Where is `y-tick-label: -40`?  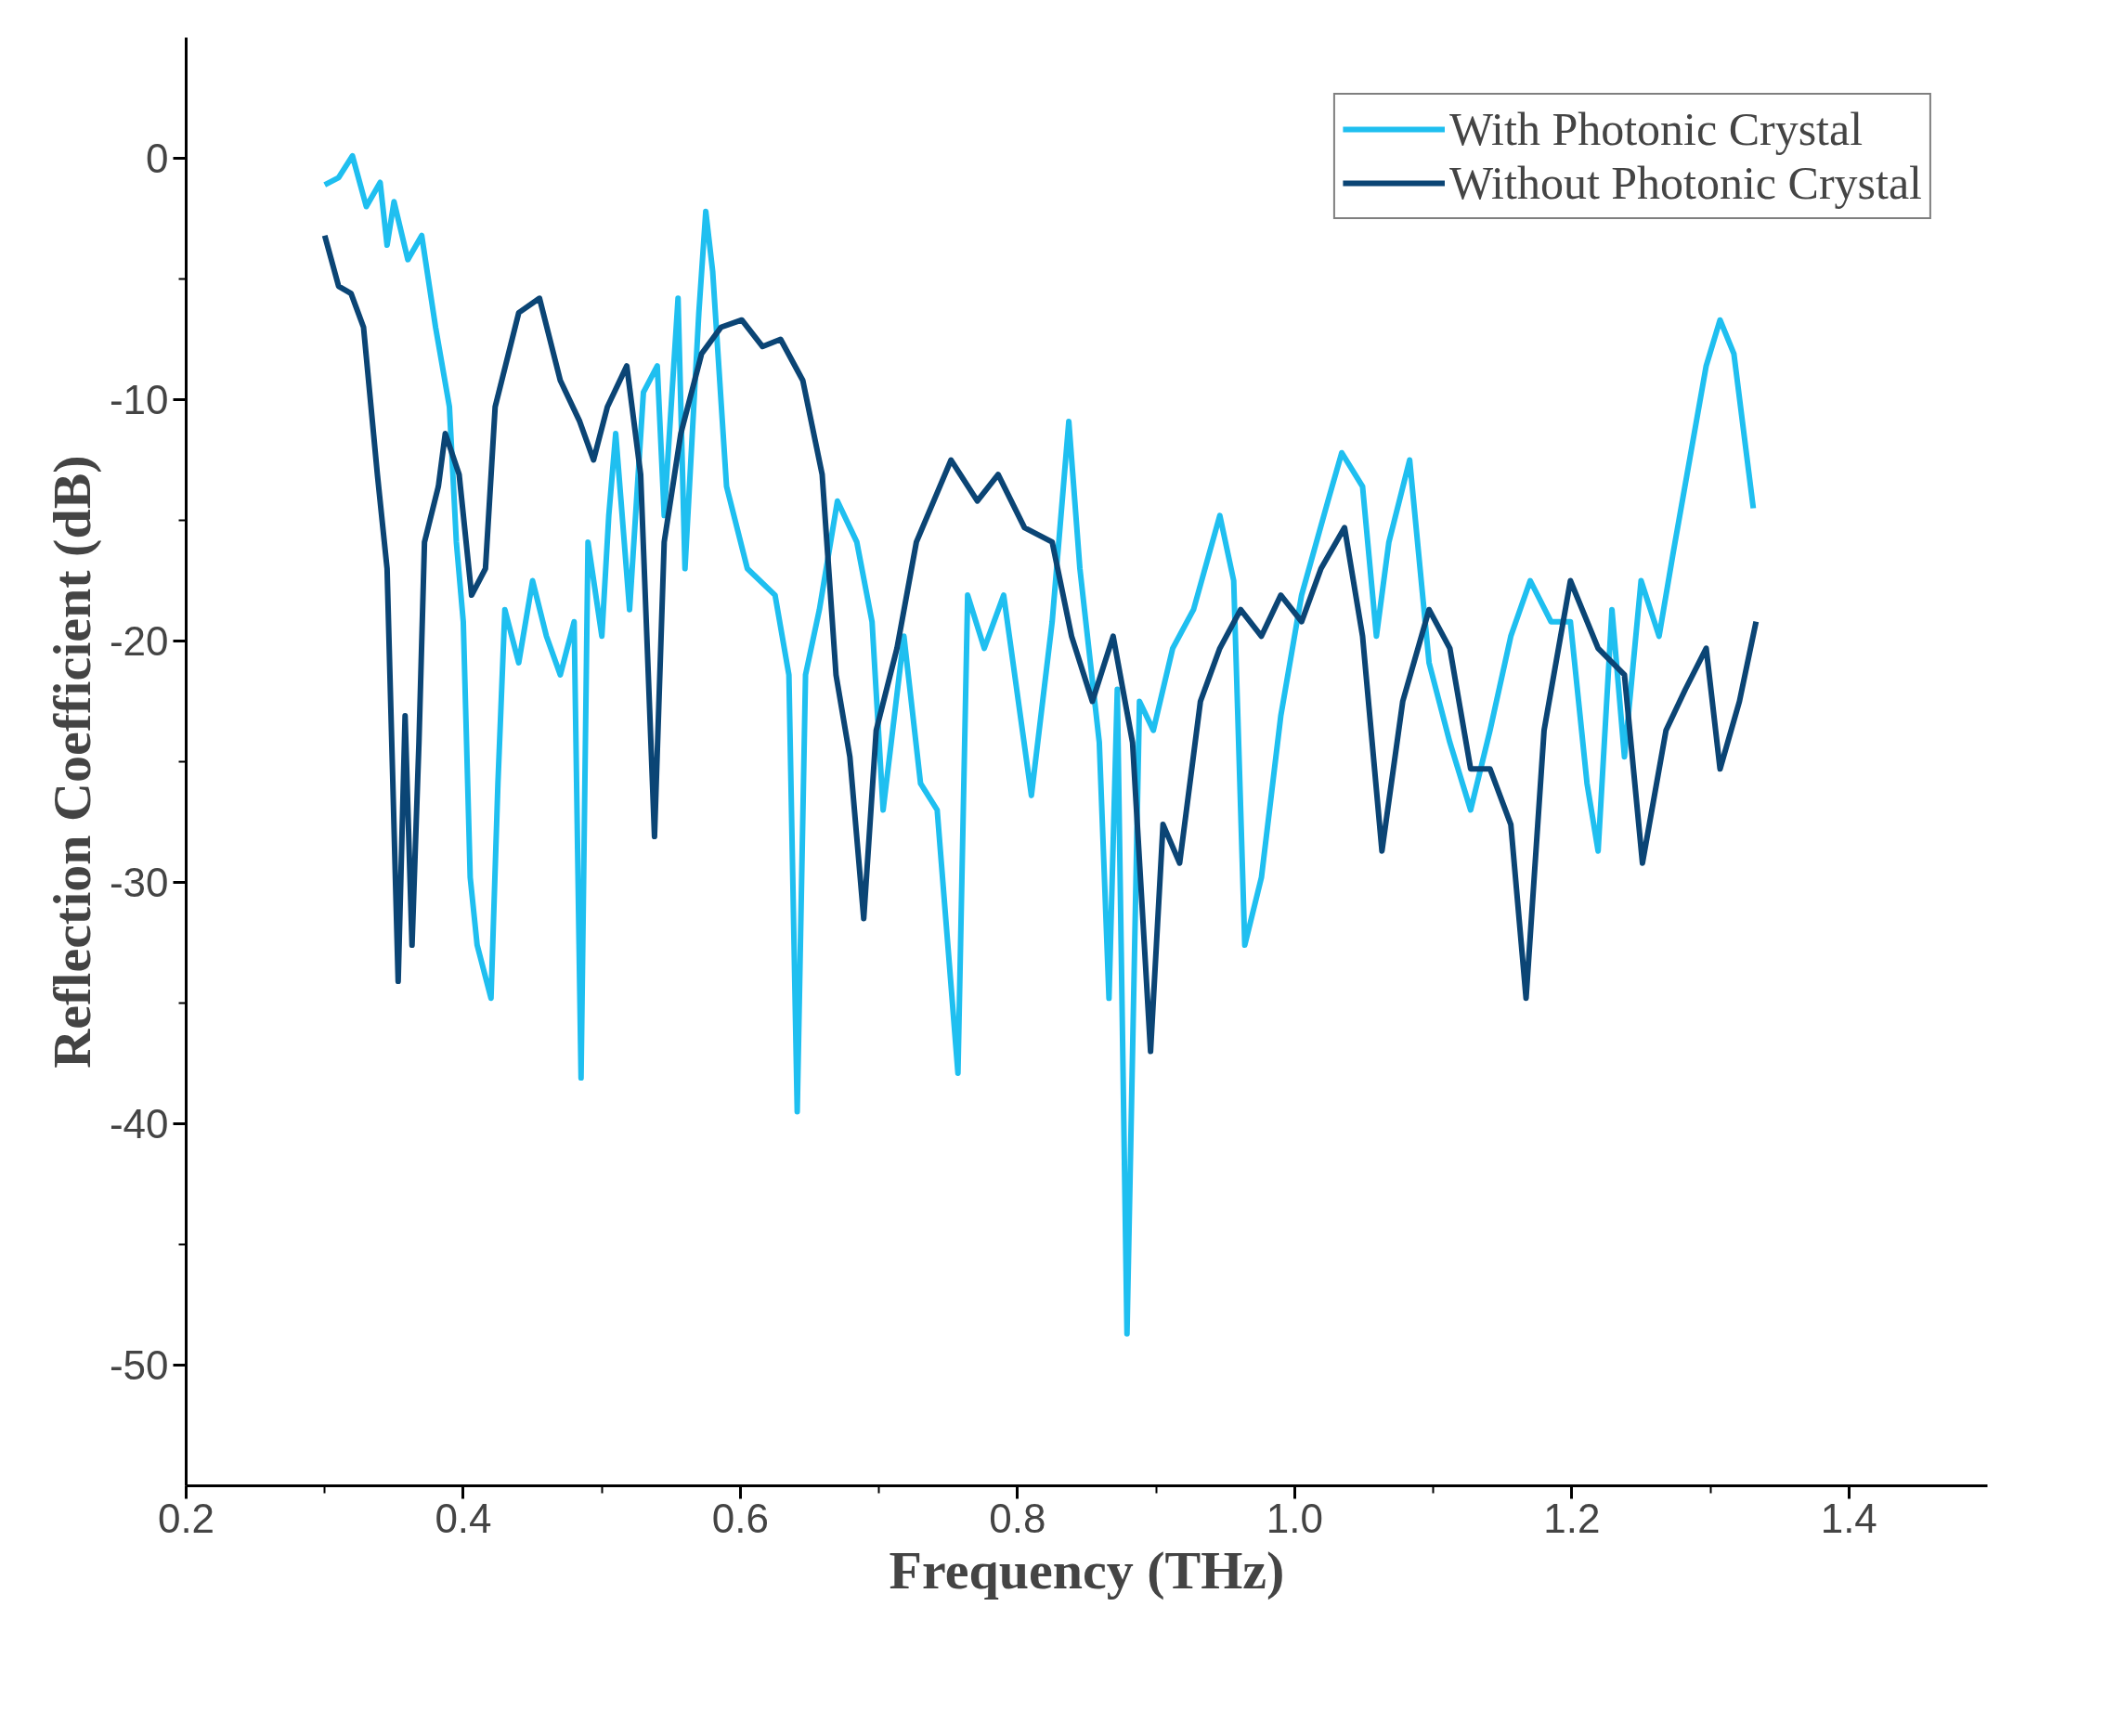 y-tick-label: -40 is located at coordinates (139, 1124).